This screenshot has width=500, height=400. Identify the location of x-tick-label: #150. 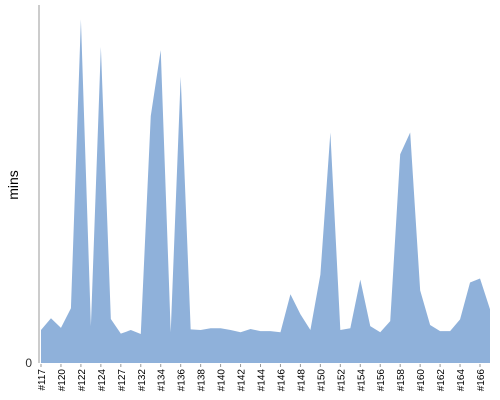
(321, 380).